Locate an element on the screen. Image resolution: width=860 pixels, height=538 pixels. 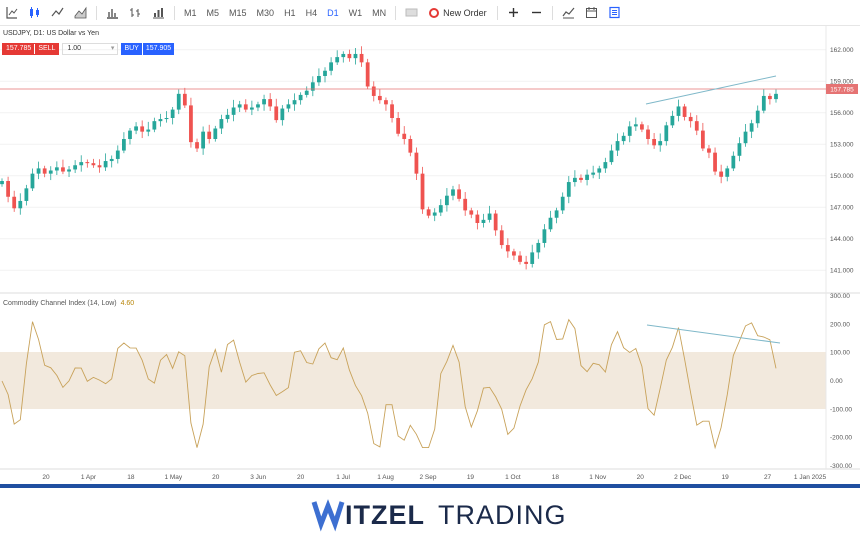
timeframe-h1: H1 is located at coordinates (290, 12).